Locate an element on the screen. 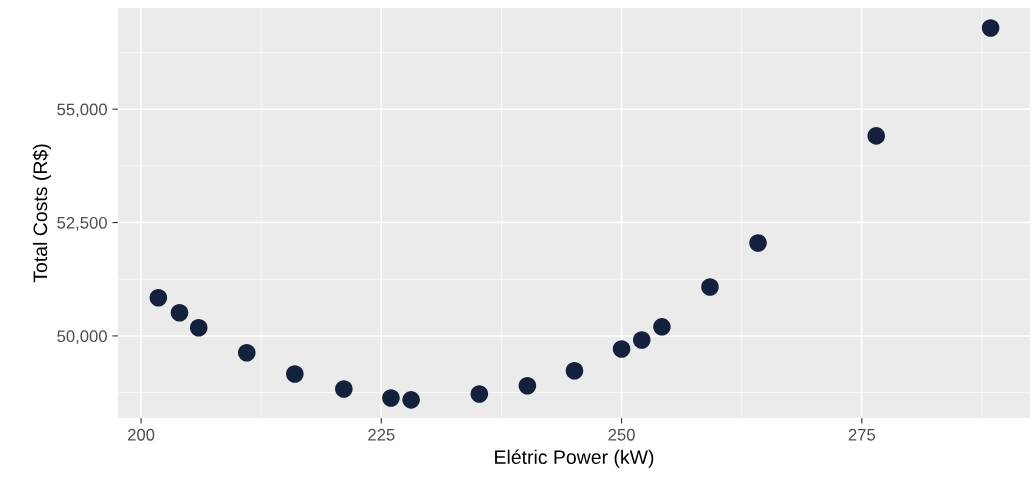 This screenshot has width=1035, height=481. y-tick-label: 50,000 is located at coordinates (82, 337).